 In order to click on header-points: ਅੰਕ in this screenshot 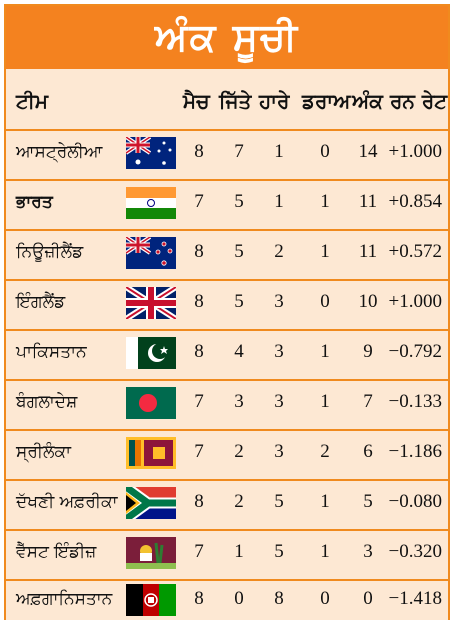, I will do `click(367, 101)`.